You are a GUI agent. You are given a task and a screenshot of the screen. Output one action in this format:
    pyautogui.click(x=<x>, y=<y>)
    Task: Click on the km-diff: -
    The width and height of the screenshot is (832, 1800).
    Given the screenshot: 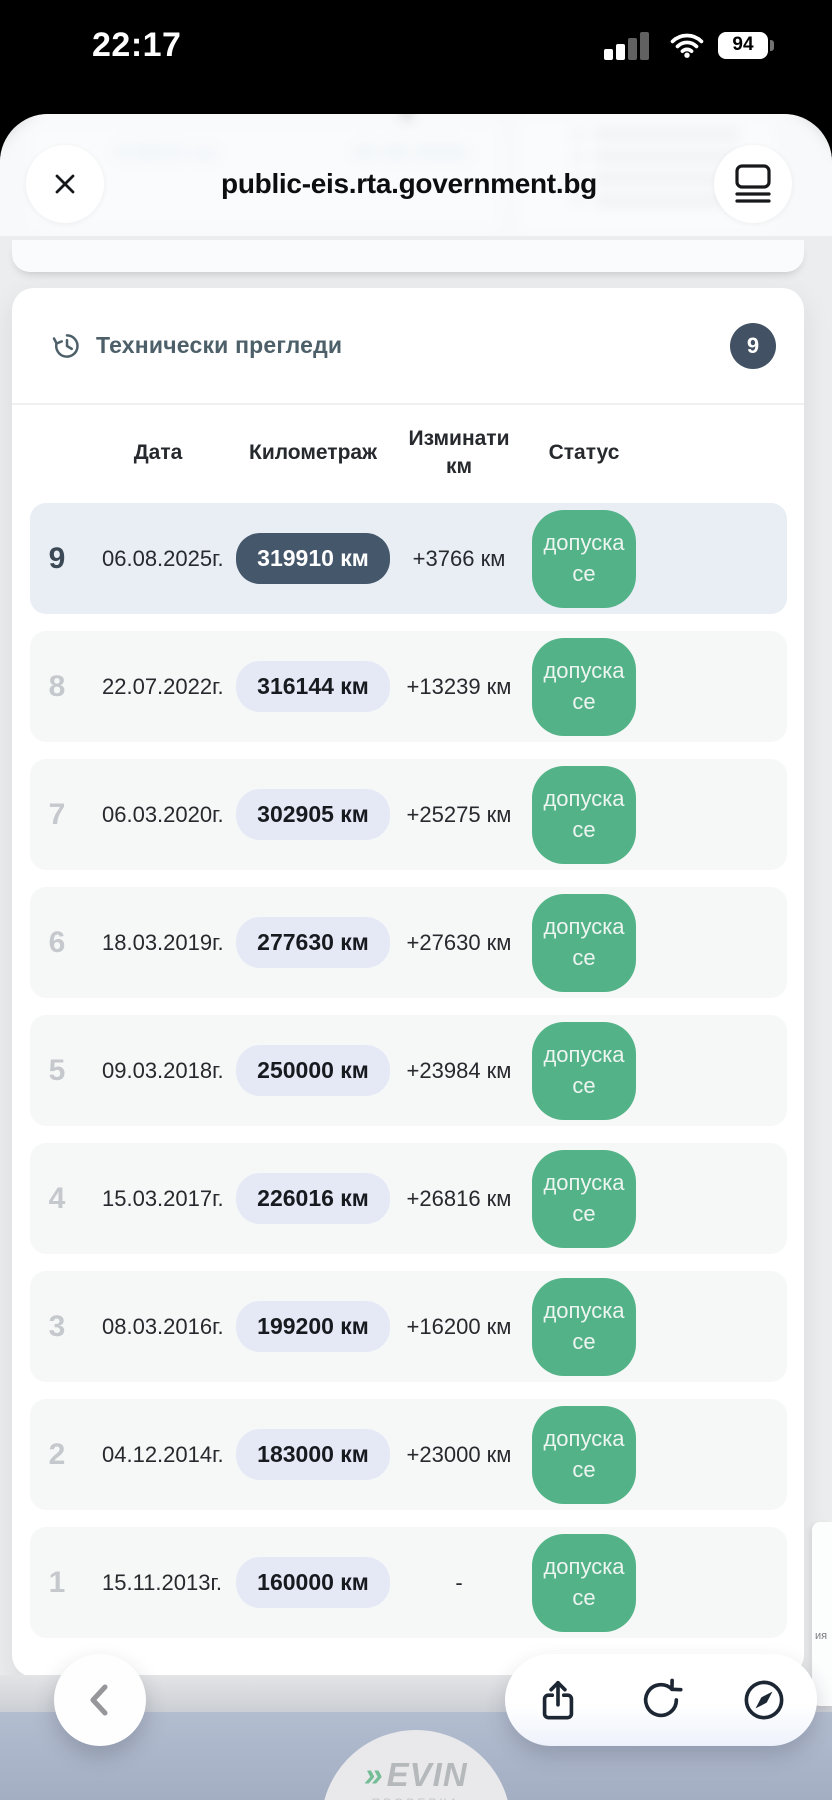 What is the action you would take?
    pyautogui.click(x=459, y=1582)
    